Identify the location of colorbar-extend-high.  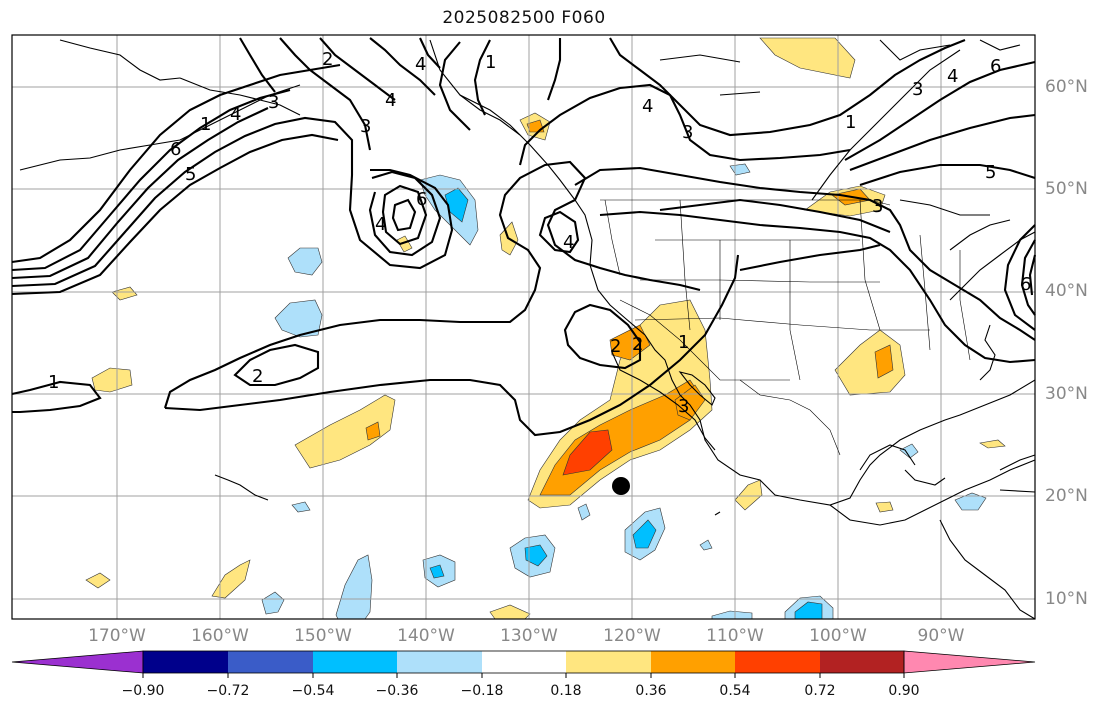
(969, 662).